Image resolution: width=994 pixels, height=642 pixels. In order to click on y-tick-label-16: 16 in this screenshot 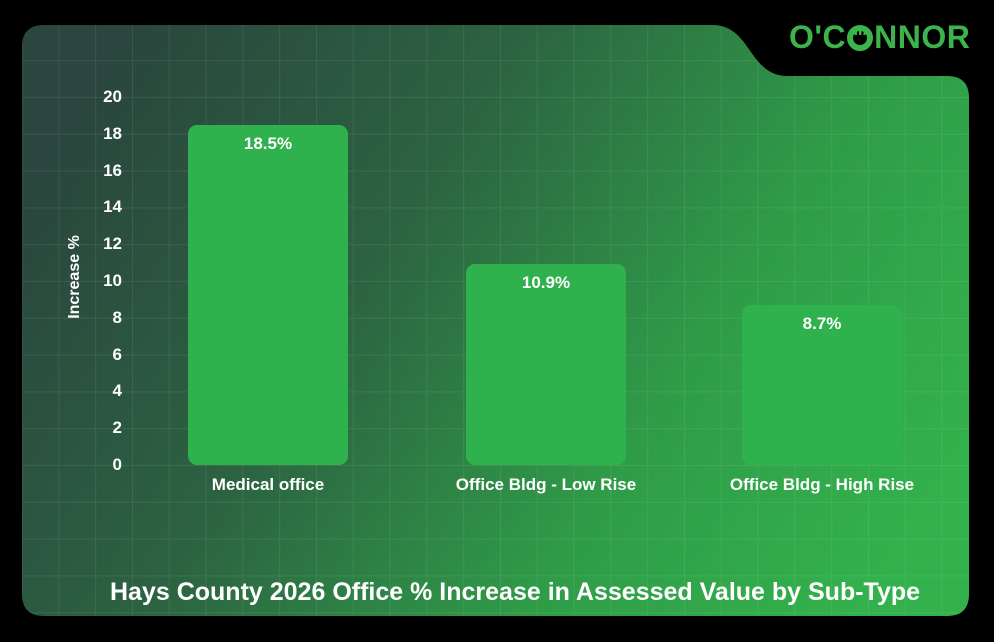, I will do `click(112, 170)`.